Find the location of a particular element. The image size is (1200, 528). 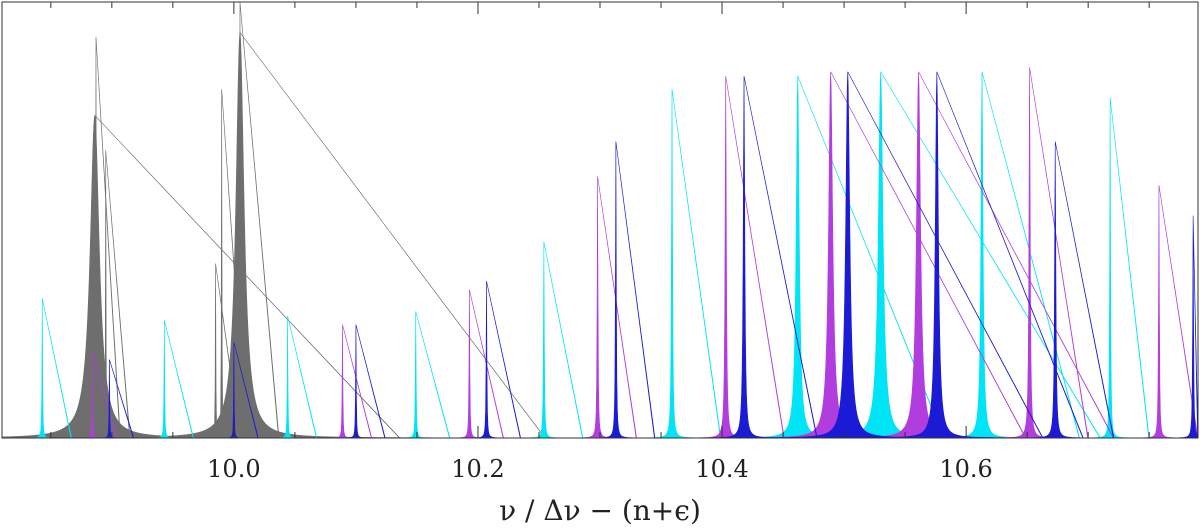

x-tick-label: 10.4 is located at coordinates (721, 469).